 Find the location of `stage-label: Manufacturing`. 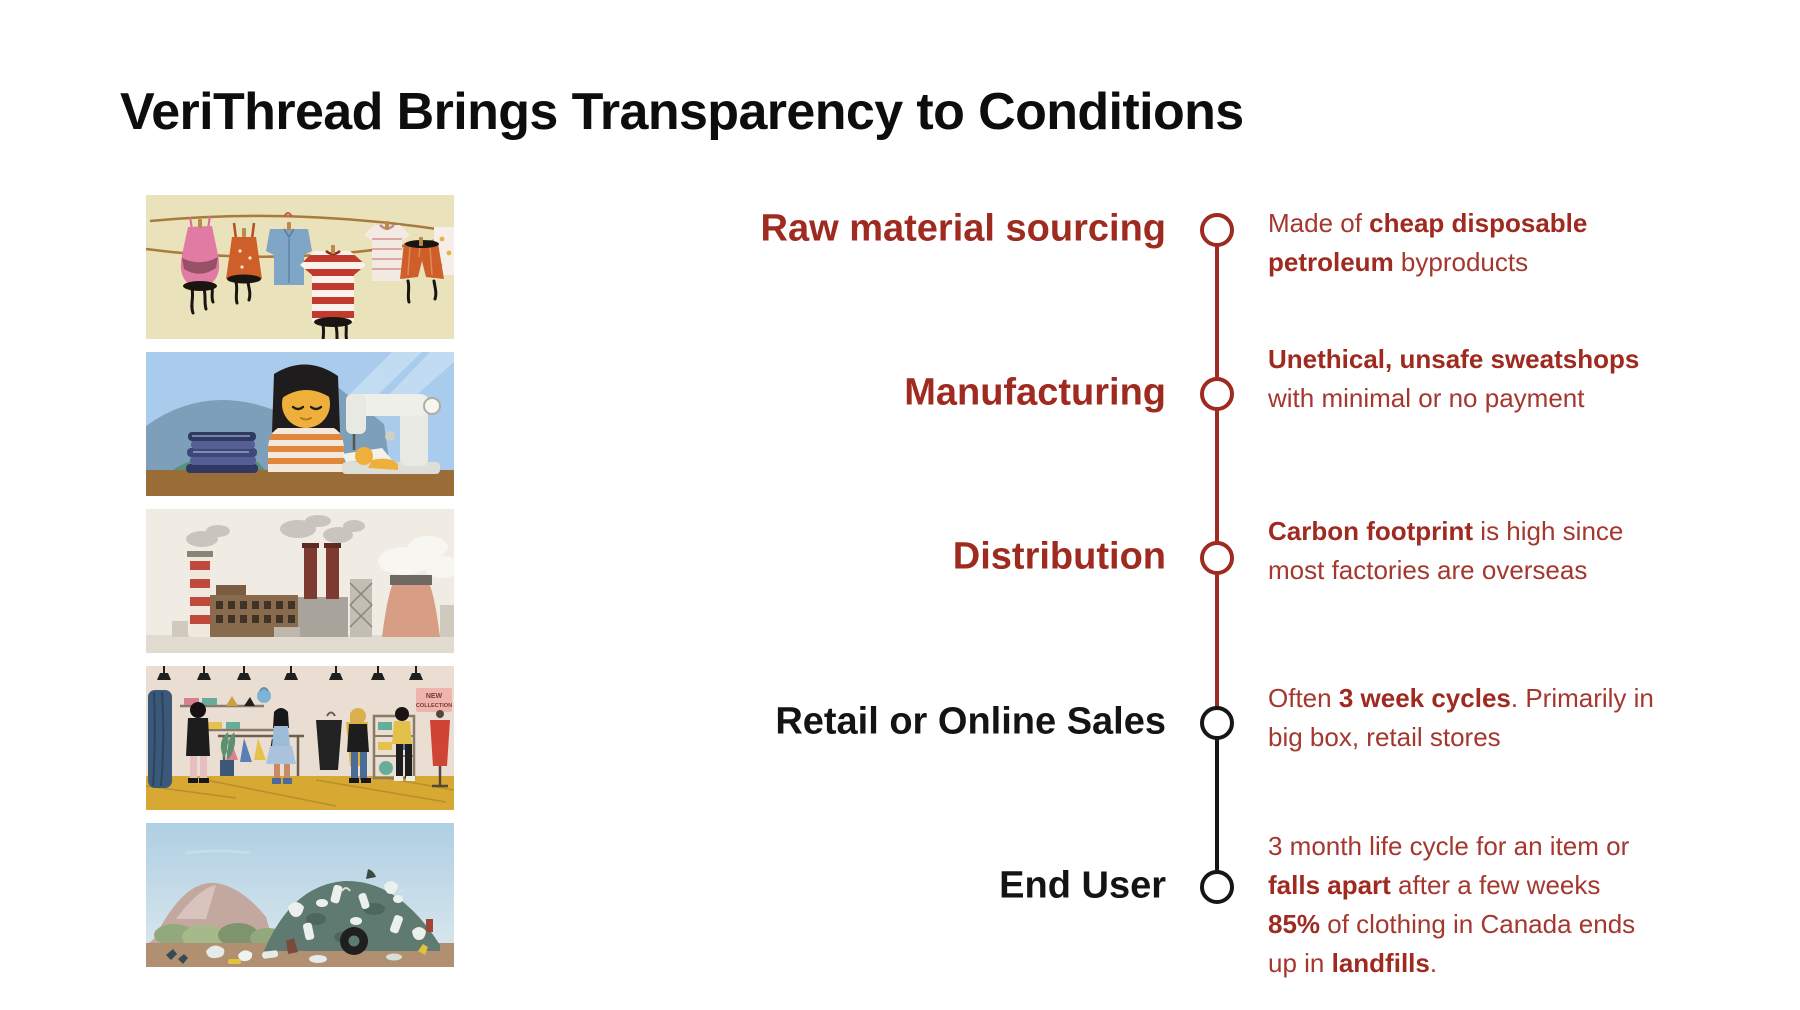

stage-label: Manufacturing is located at coordinates (1035, 392).